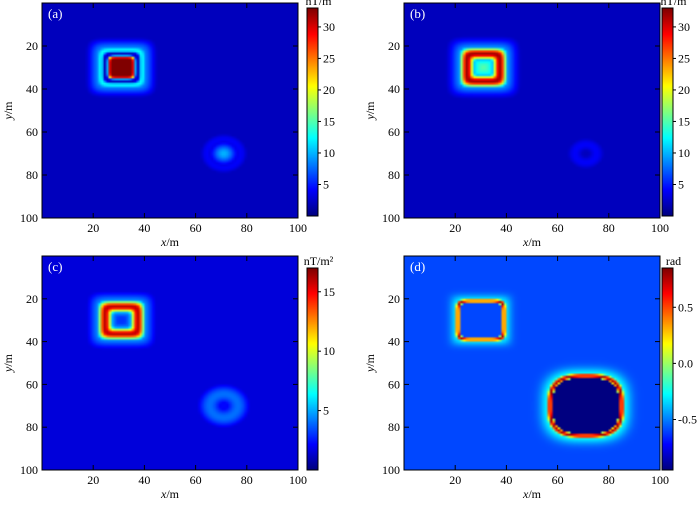  What do you see at coordinates (417, 13) in the screenshot?
I see `panel-label: (b)` at bounding box center [417, 13].